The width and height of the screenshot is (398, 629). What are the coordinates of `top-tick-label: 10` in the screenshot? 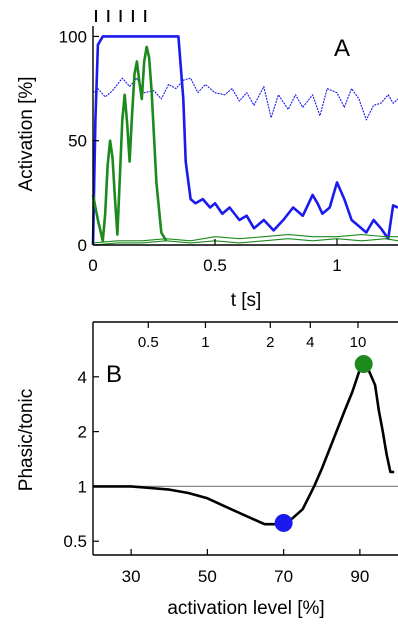 It's located at (358, 342).